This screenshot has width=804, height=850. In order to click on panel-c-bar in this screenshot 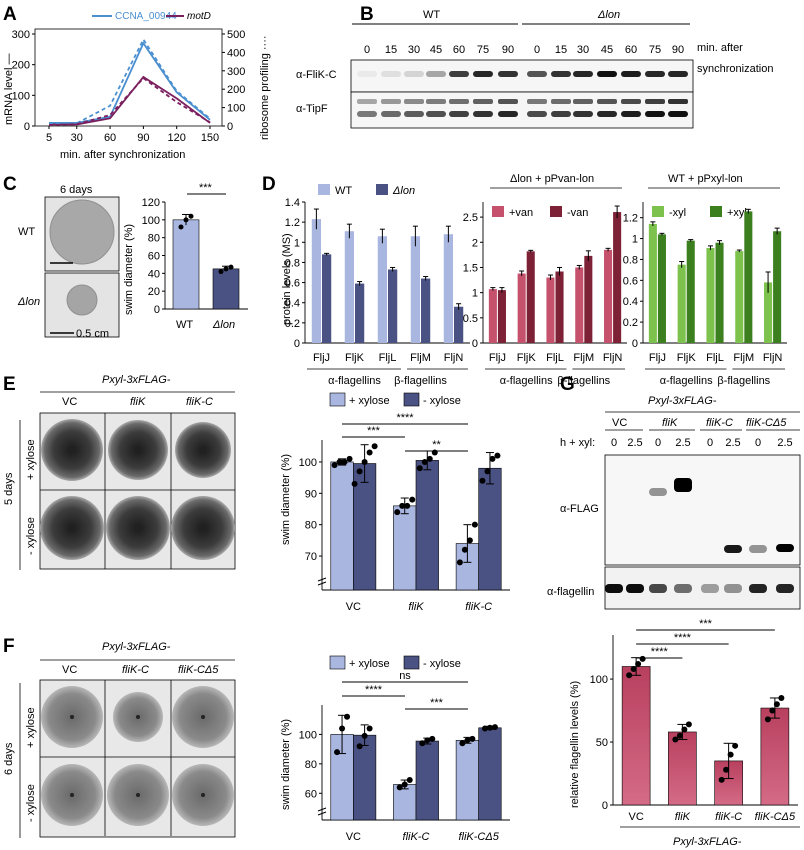, I will do `click(226, 289)`.